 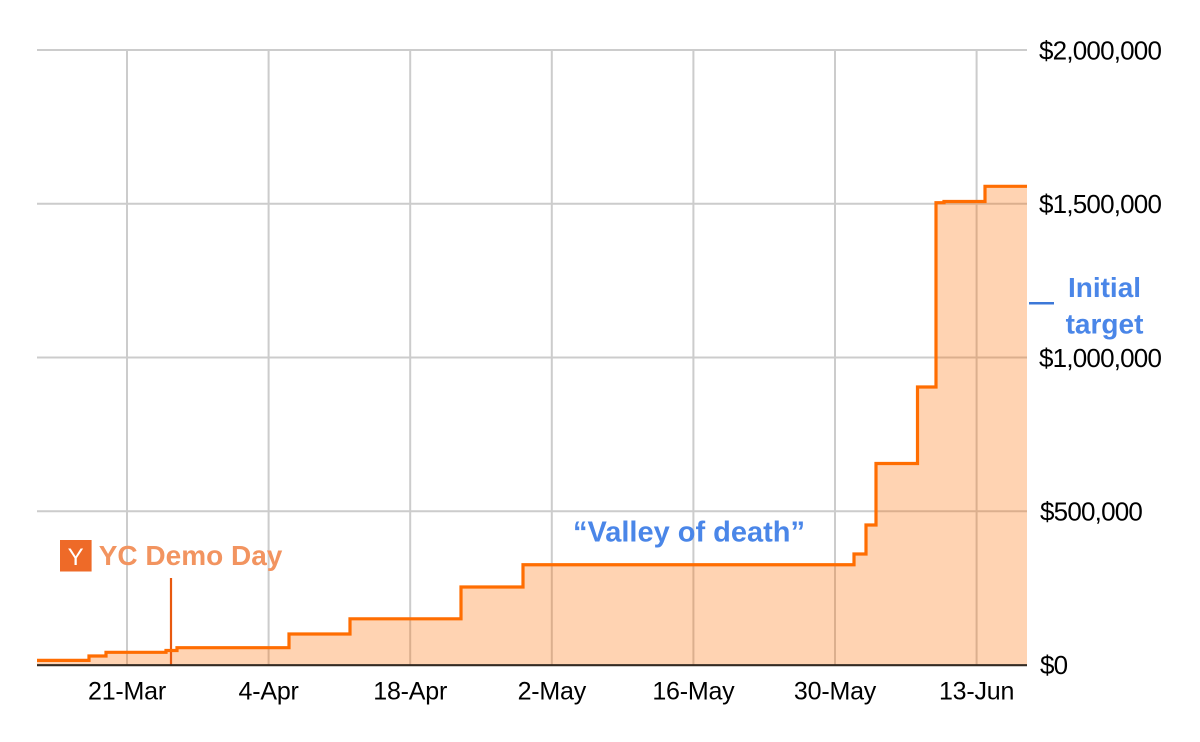 What do you see at coordinates (269, 692) in the screenshot?
I see `svg-text: 4-Apr` at bounding box center [269, 692].